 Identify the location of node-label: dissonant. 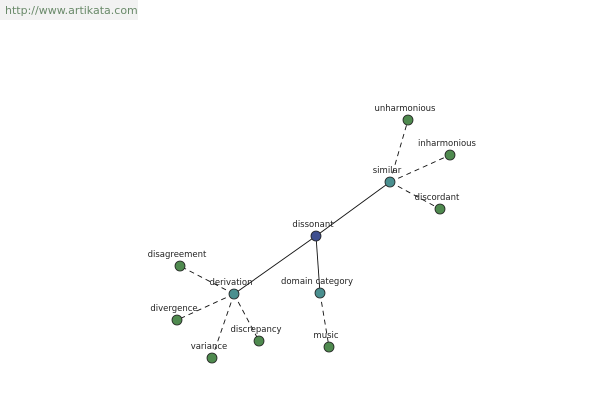
(313, 225).